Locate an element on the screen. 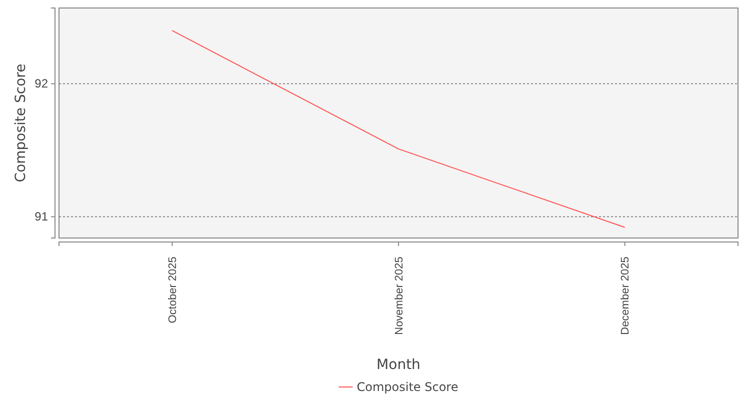  y-tick-label: 92 is located at coordinates (41, 83).